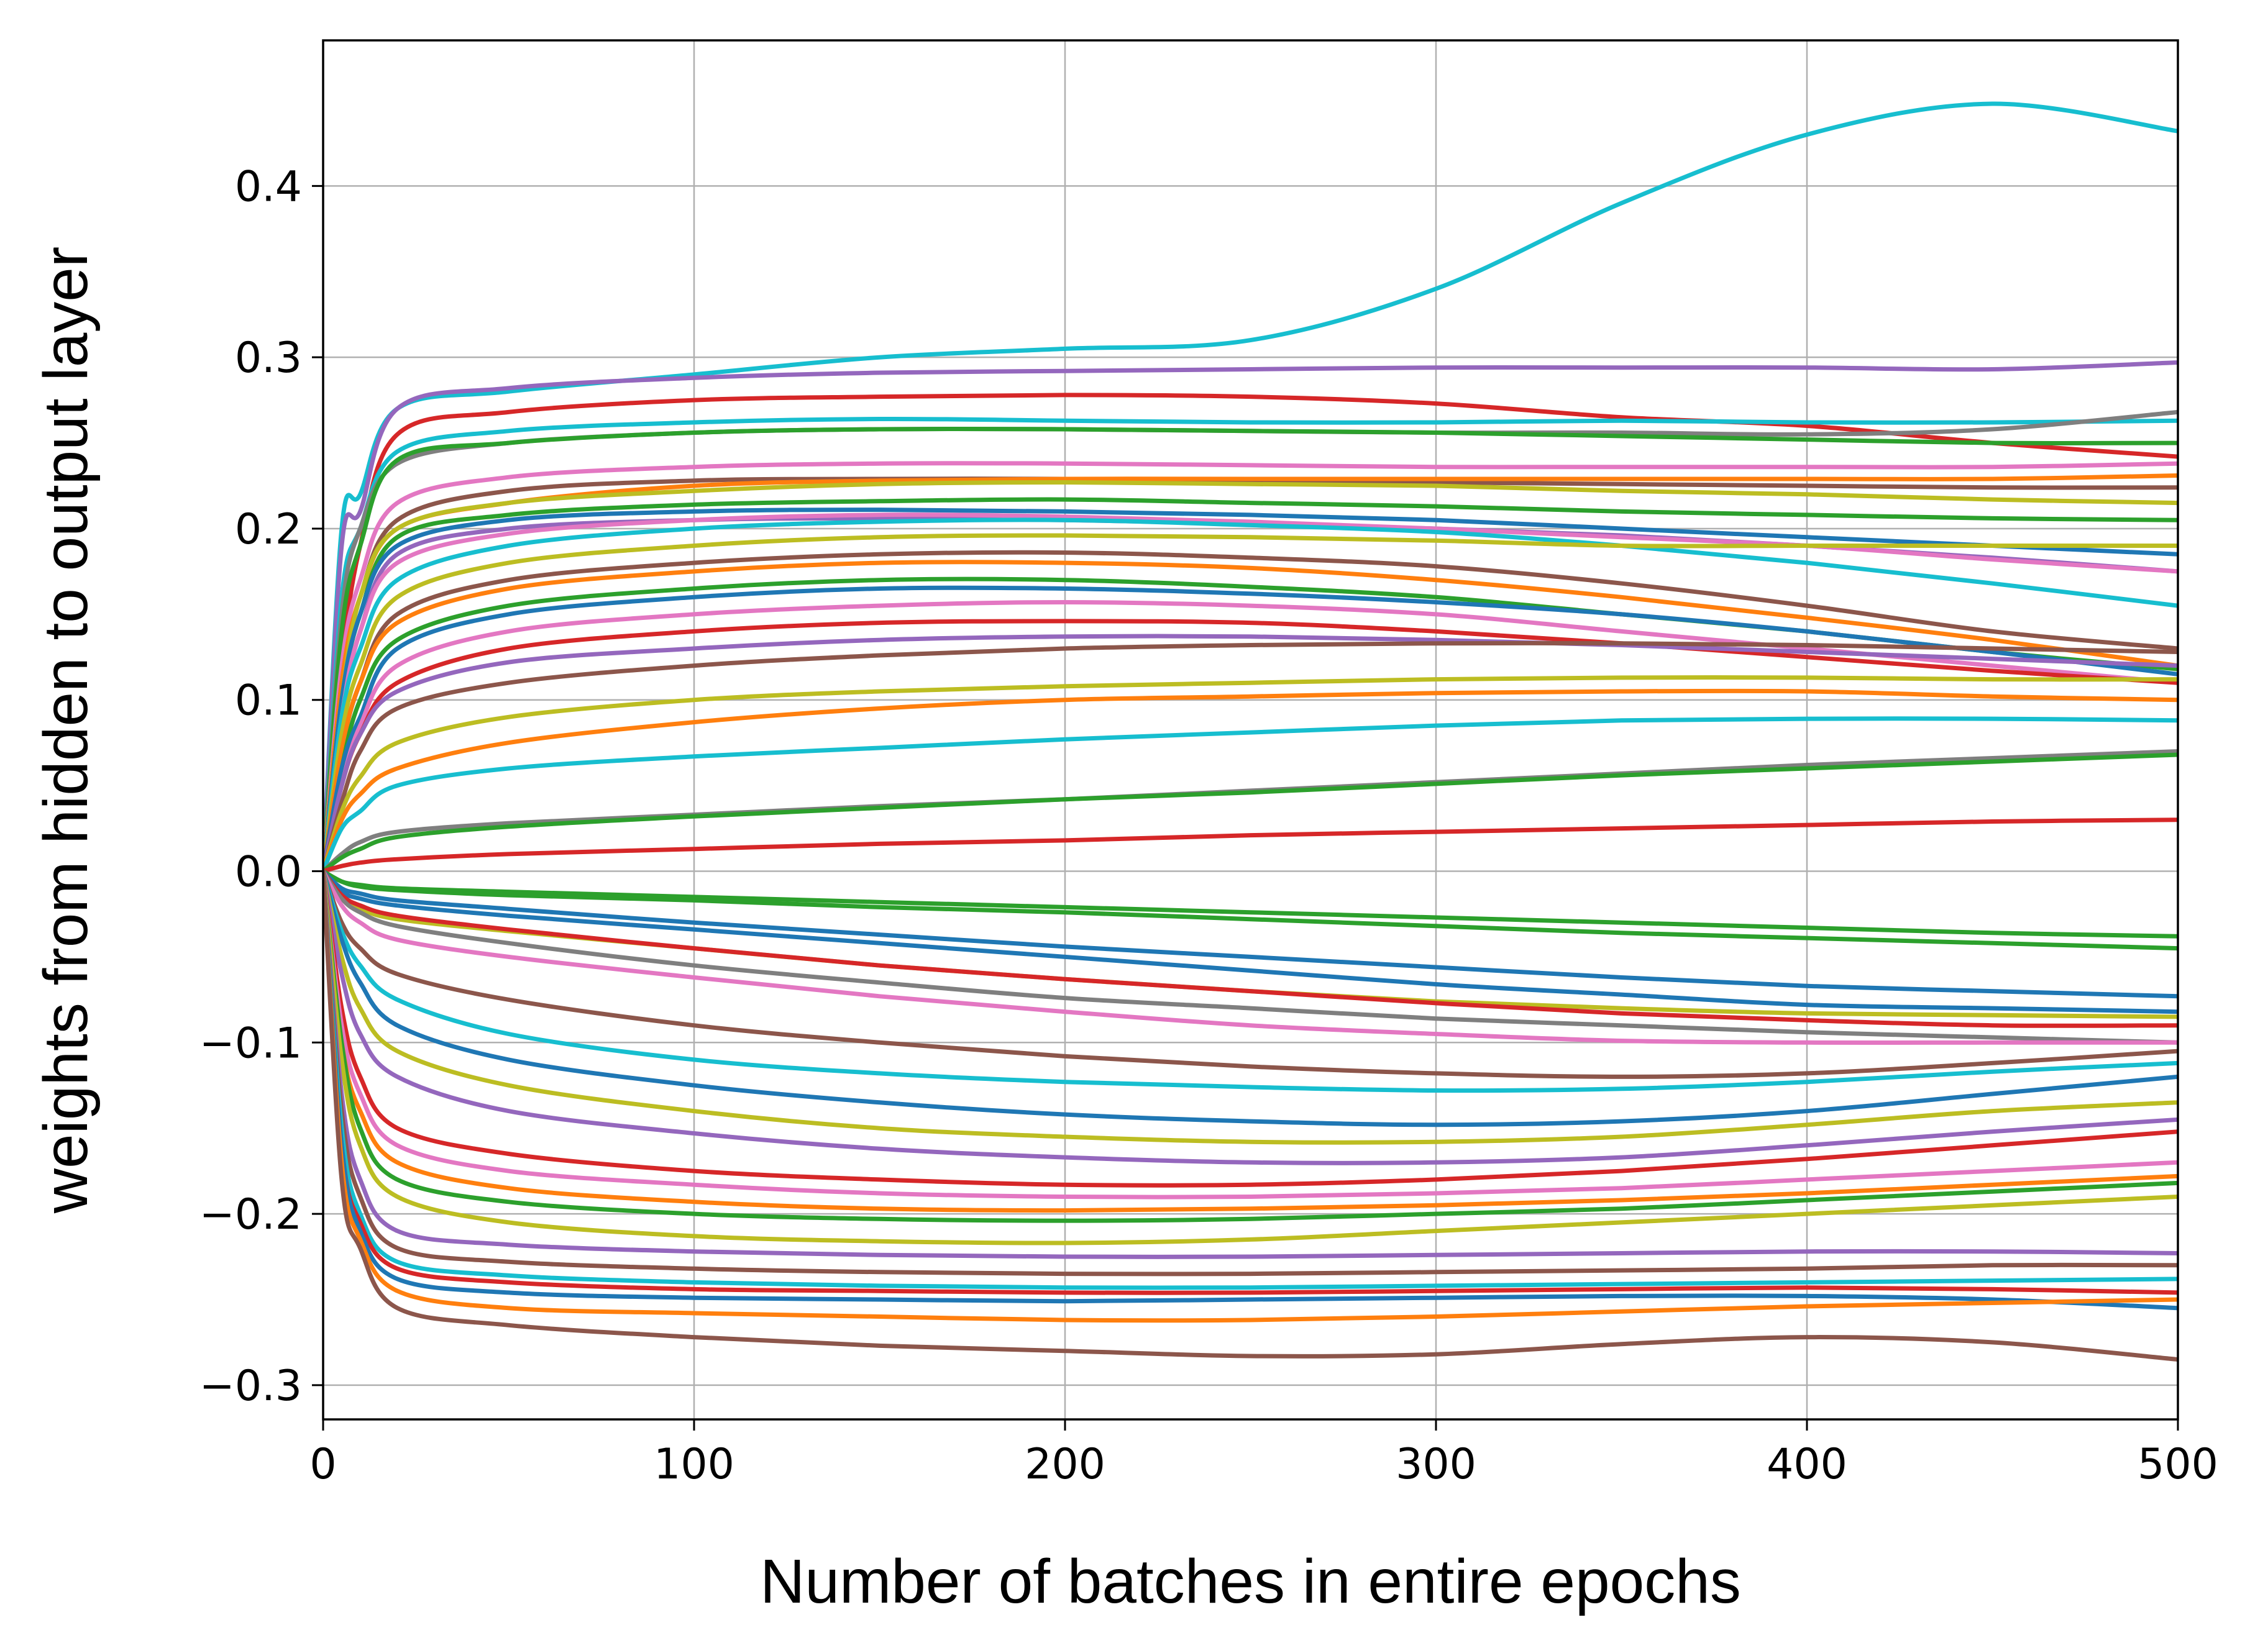 Image resolution: width=2268 pixels, height=1648 pixels. Describe the element at coordinates (251, 1386) in the screenshot. I see `y-tick-label: −0.3` at that location.